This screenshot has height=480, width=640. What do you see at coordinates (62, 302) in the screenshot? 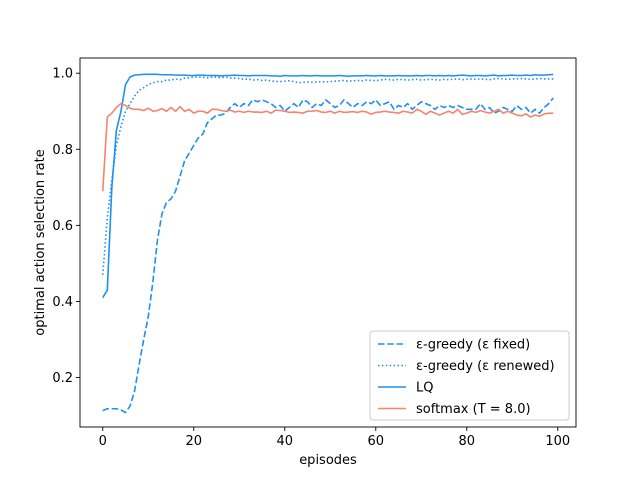
I see `y-tick-label: 0.4` at bounding box center [62, 302].